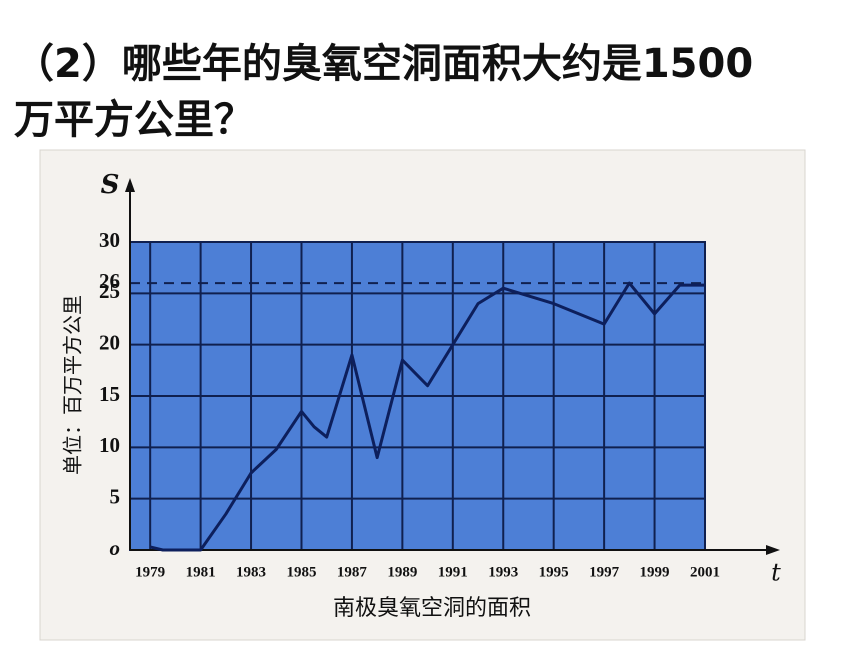 Image resolution: width=860 pixels, height=649 pixels. I want to click on y-tick-label: 30, so click(109, 240).